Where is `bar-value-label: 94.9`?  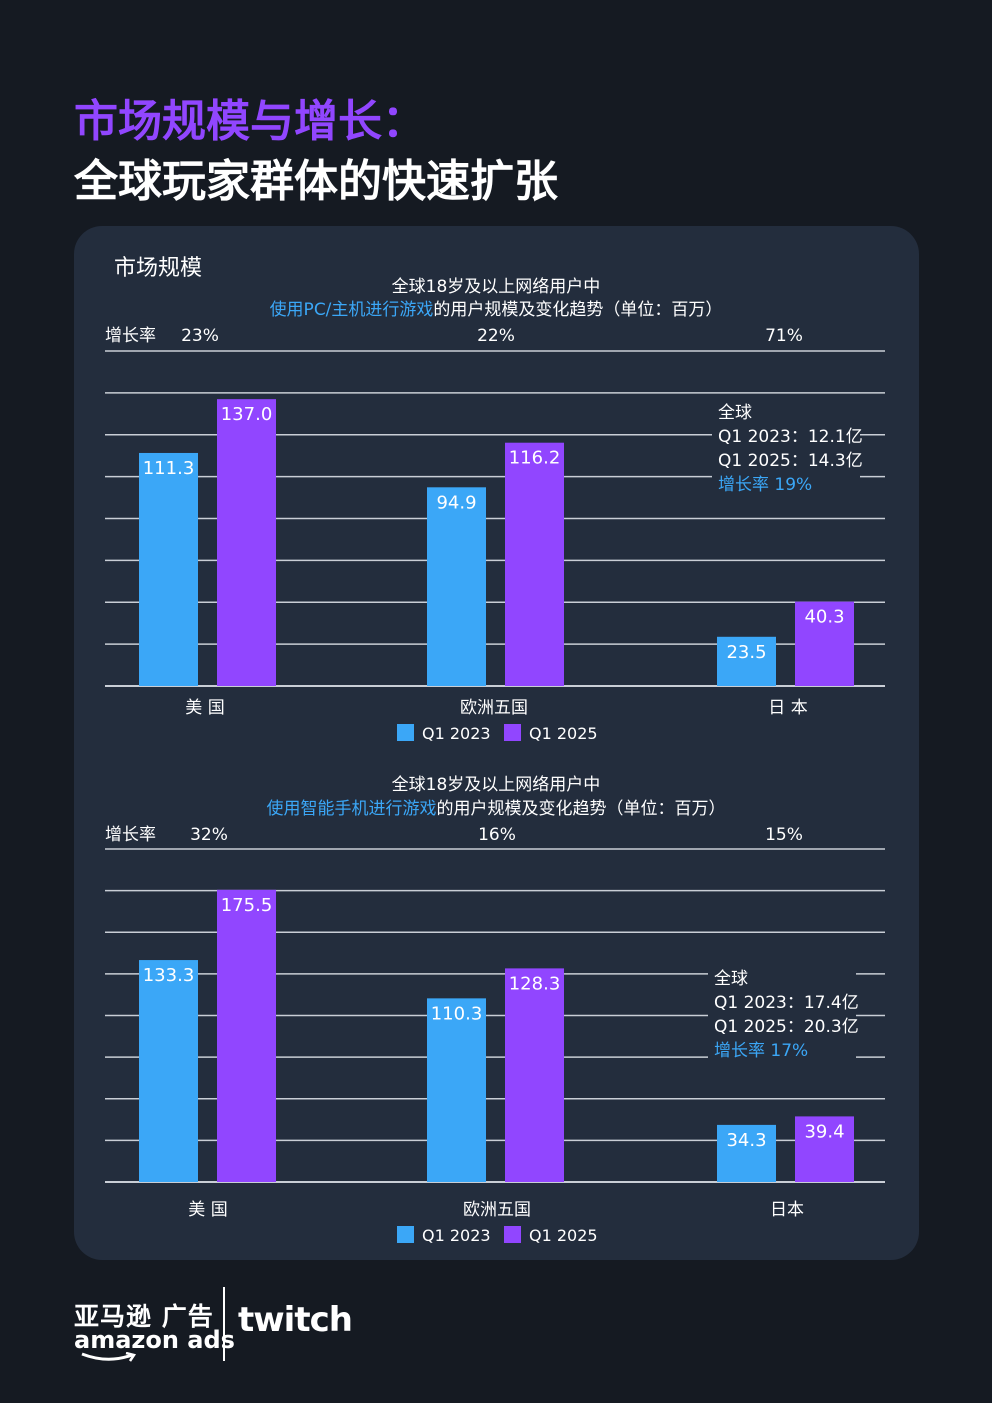
bar-value-label: 94.9 is located at coordinates (456, 502).